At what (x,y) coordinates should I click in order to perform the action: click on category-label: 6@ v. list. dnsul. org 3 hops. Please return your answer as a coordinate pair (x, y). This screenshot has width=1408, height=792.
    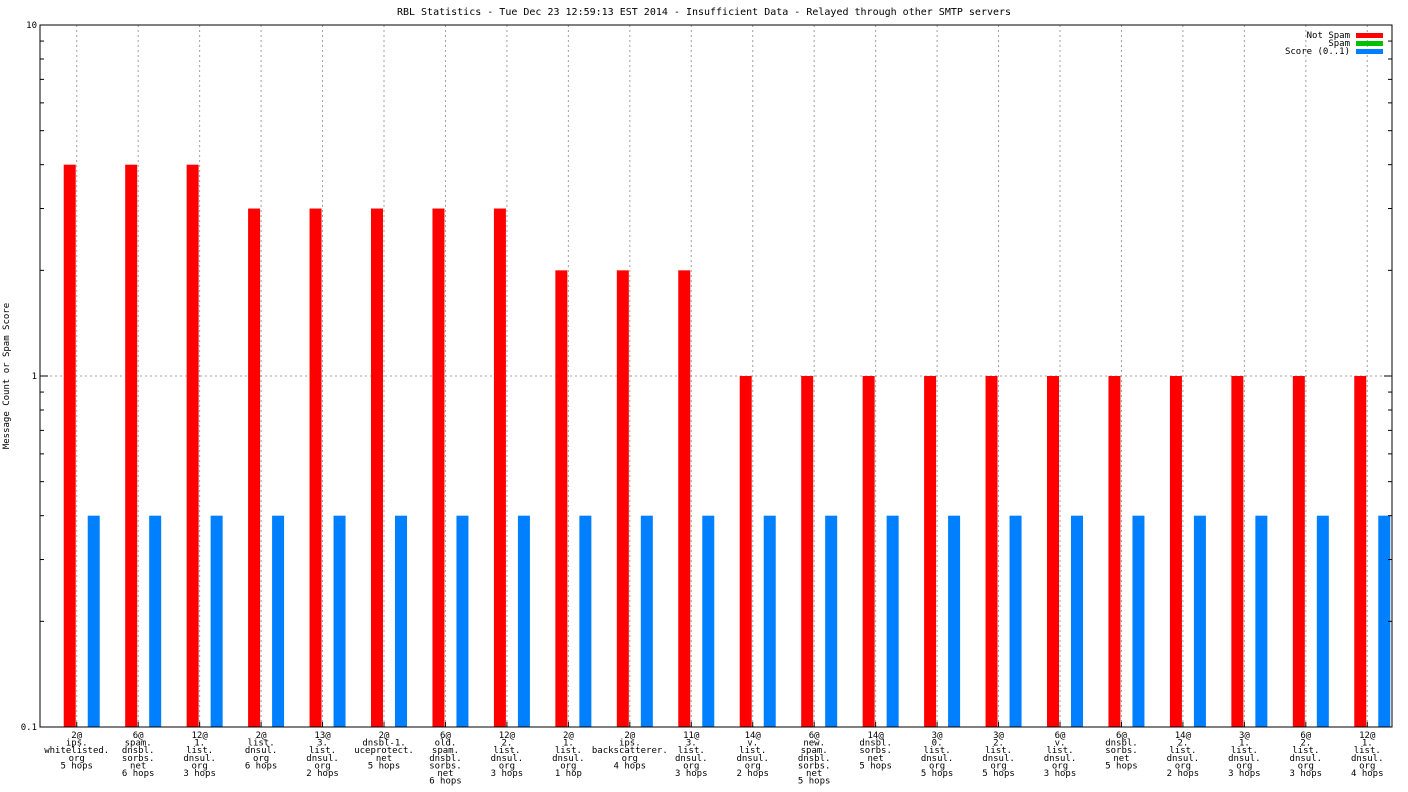
    Looking at the image, I should click on (1060, 755).